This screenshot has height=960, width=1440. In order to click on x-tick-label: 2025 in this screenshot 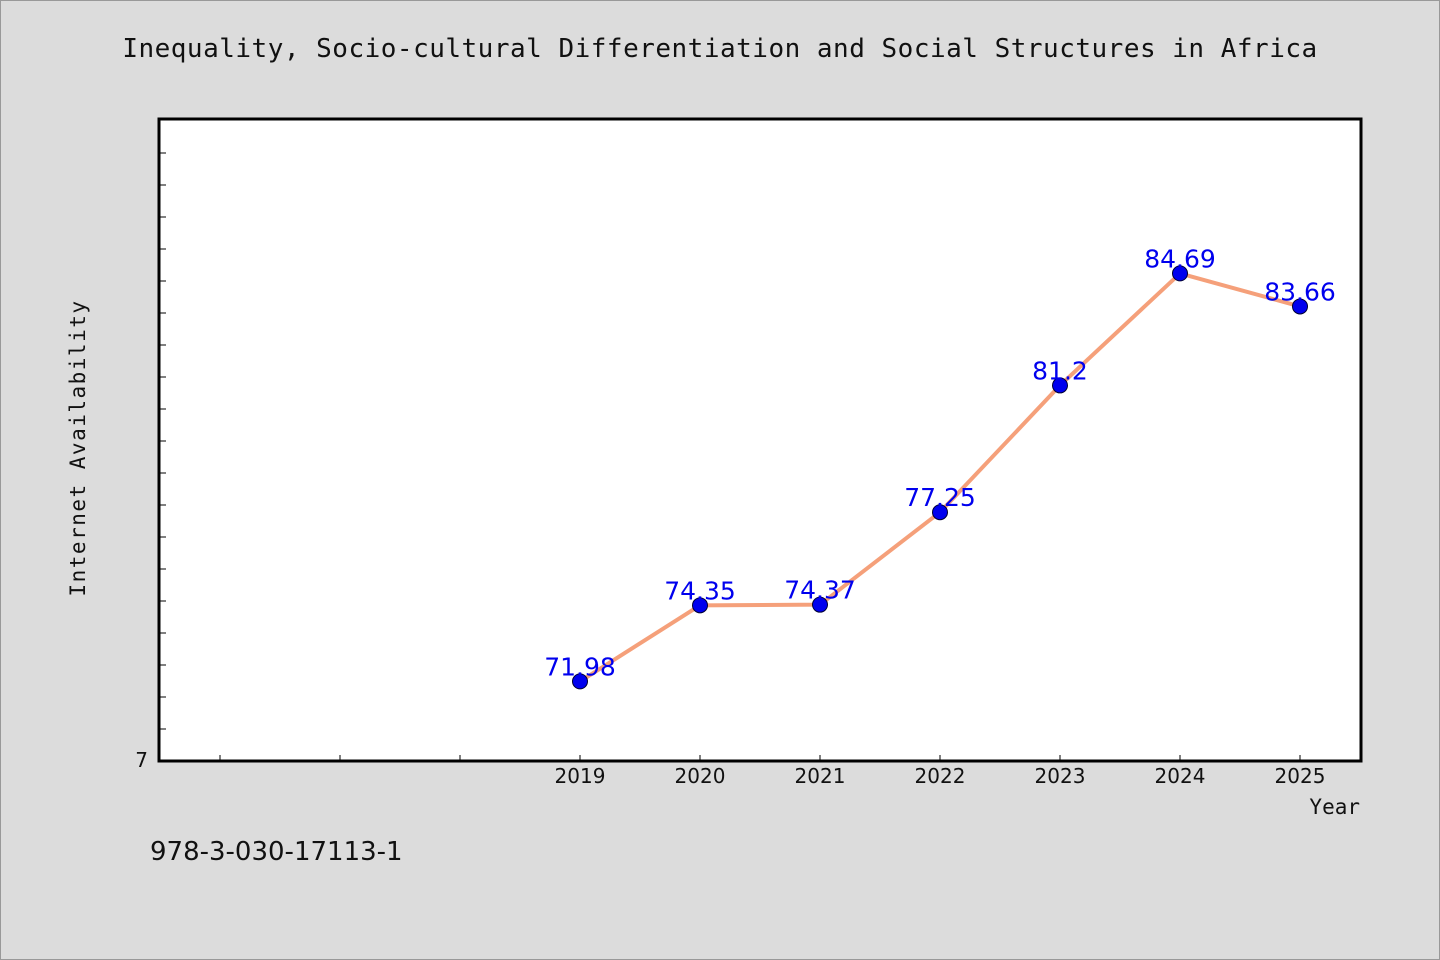, I will do `click(1300, 776)`.